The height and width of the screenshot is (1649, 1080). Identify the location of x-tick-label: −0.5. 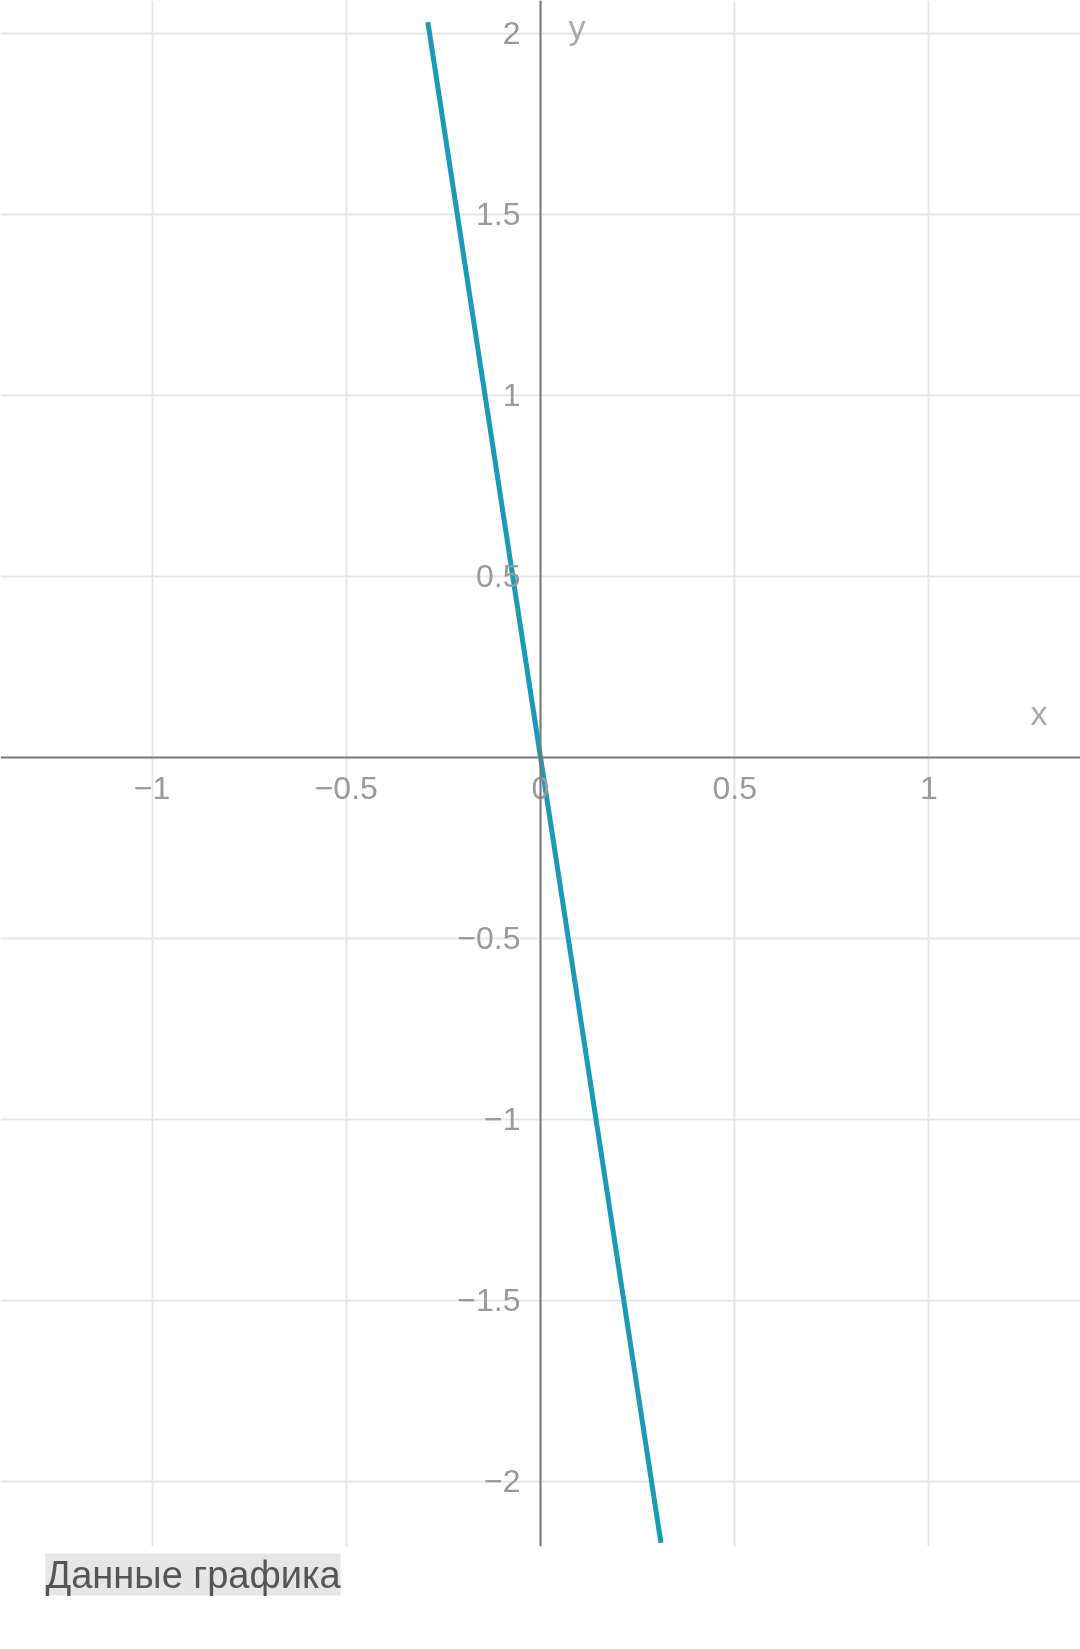
(346, 788).